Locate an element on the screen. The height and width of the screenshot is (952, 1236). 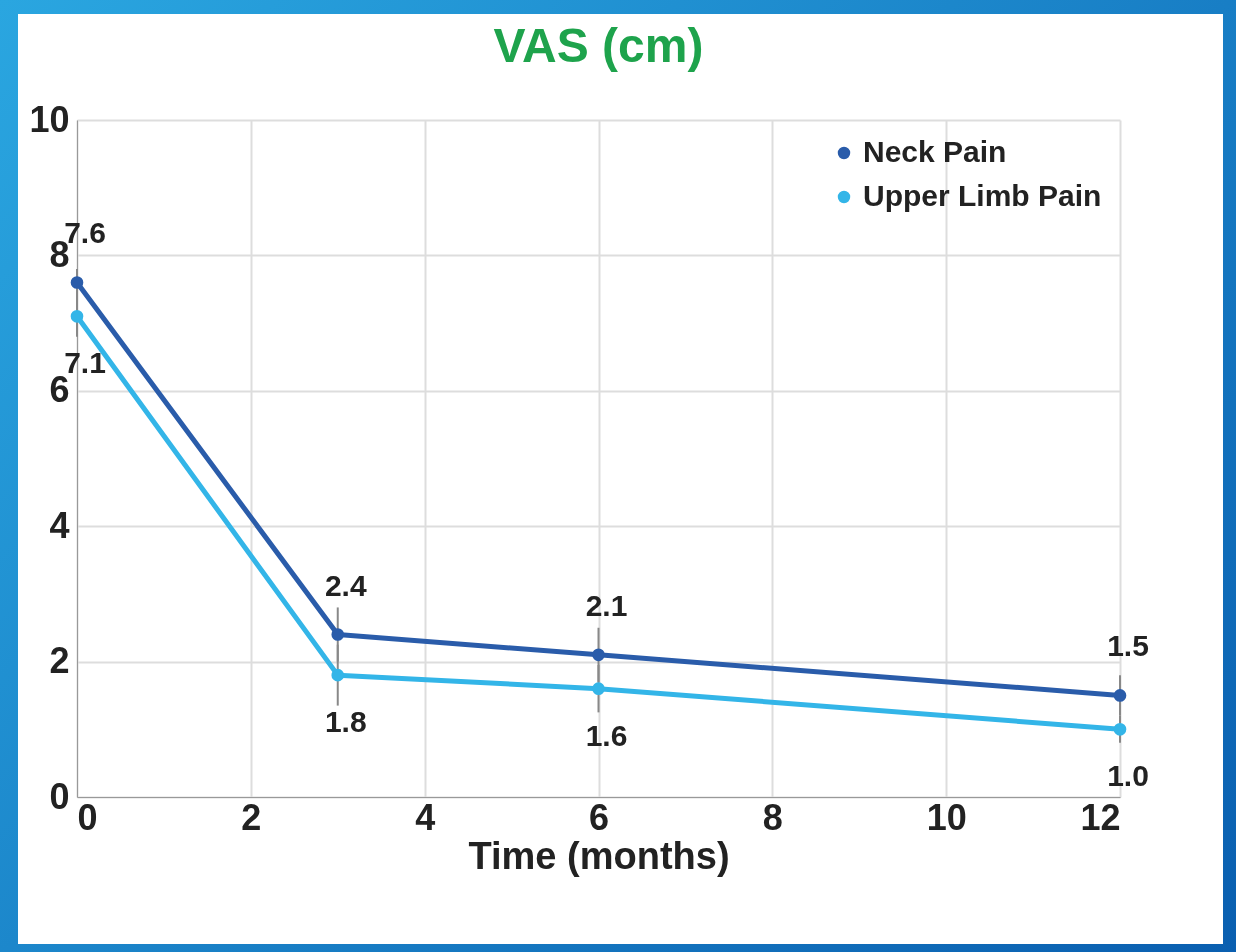
data-label: 1.8 is located at coordinates (345, 722).